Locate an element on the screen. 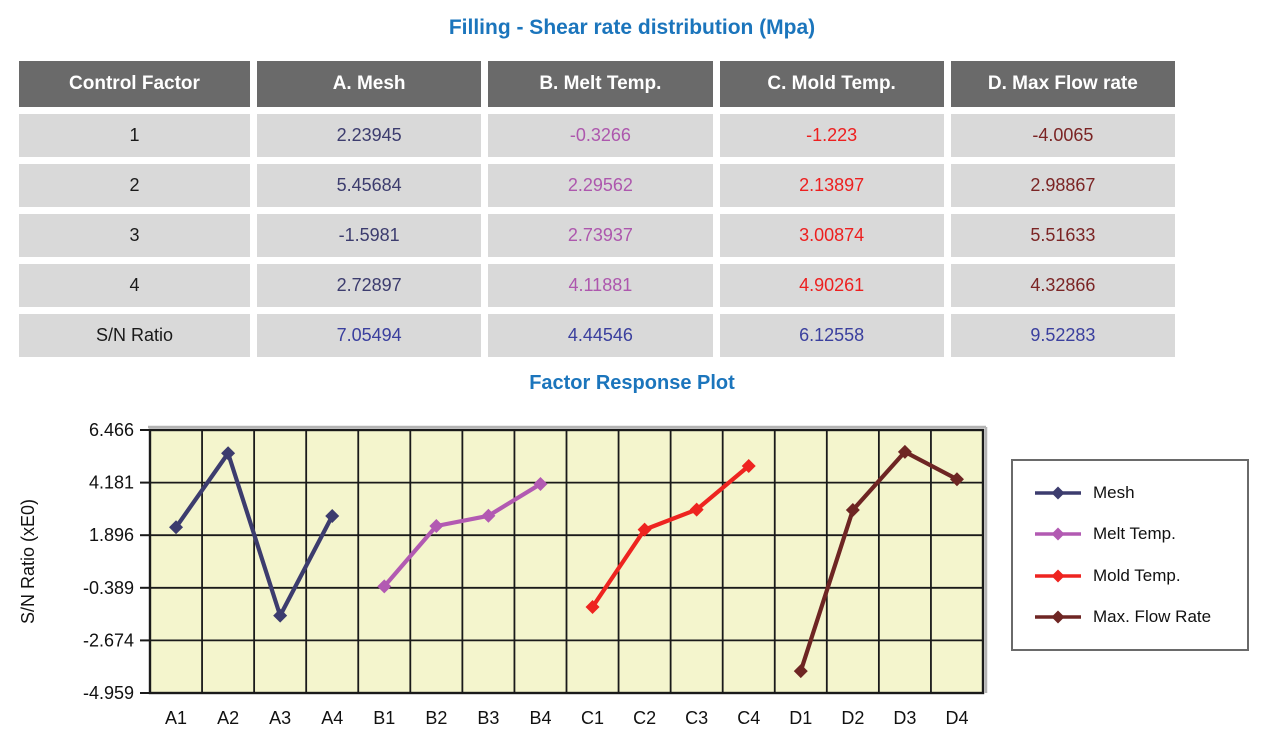 Image resolution: width=1264 pixels, height=751 pixels. series-mesh is located at coordinates (254, 534).